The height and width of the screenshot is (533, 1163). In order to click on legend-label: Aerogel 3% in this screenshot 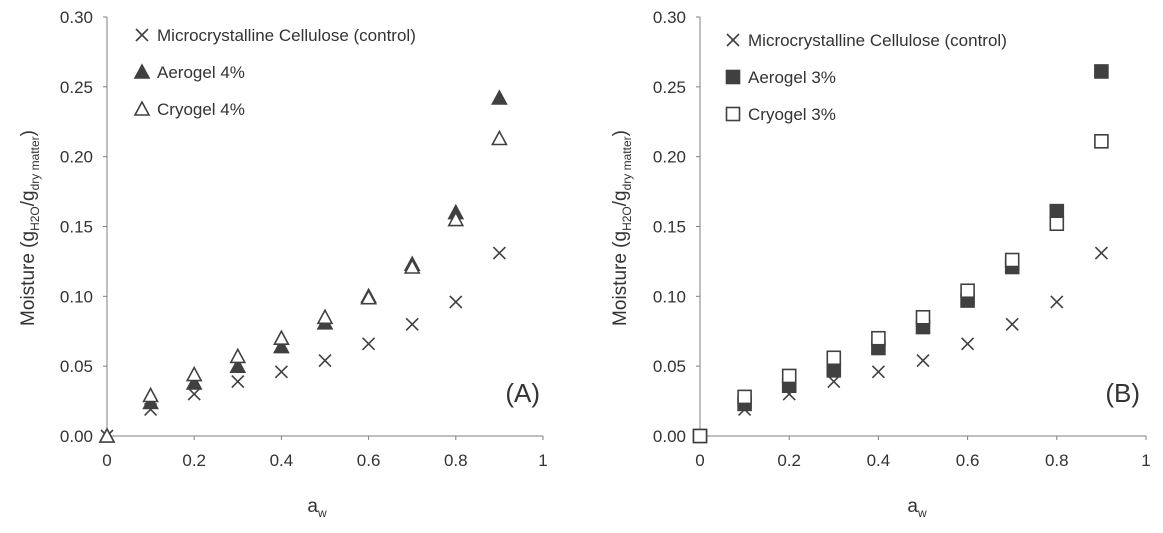, I will do `click(792, 77)`.